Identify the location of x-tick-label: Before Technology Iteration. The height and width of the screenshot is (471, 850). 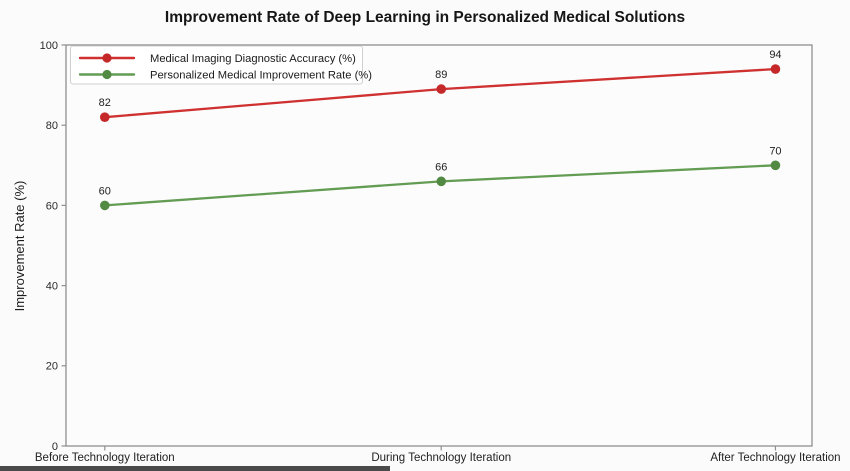
(105, 458).